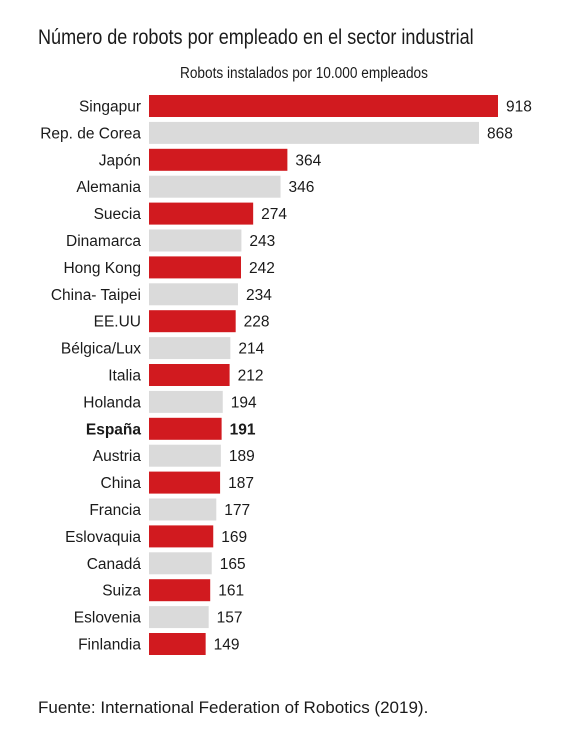 The width and height of the screenshot is (561, 737). What do you see at coordinates (181, 536) in the screenshot?
I see `bar-eslovaquia` at bounding box center [181, 536].